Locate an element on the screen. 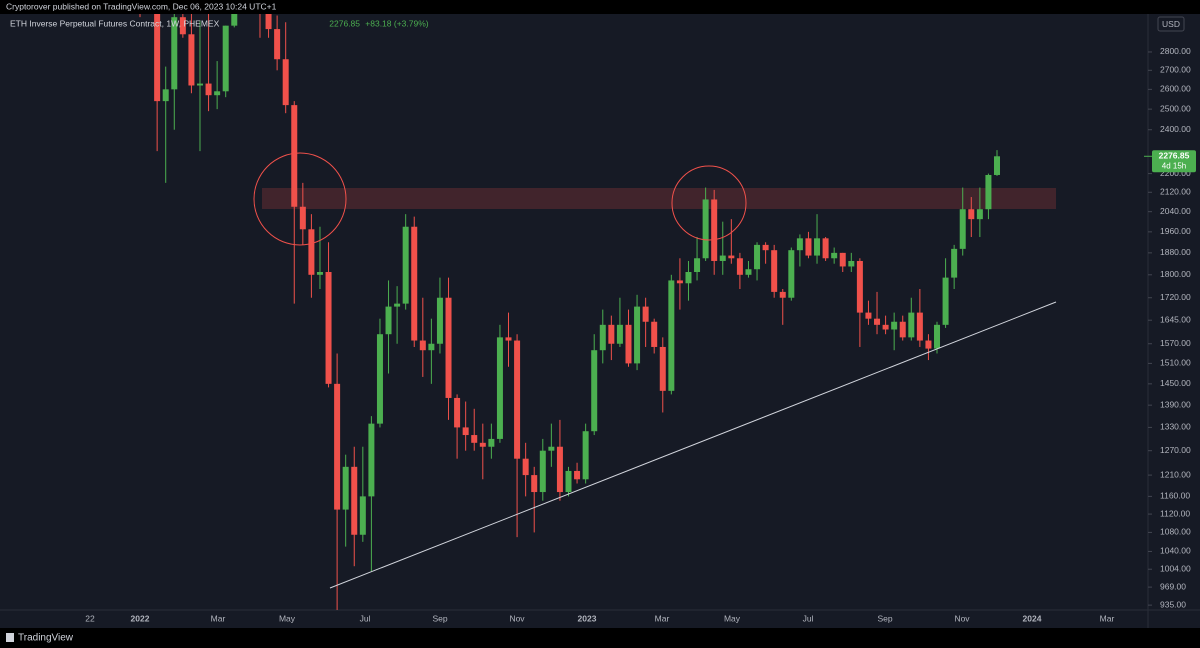  x-tick-label: 2022 is located at coordinates (140, 618).